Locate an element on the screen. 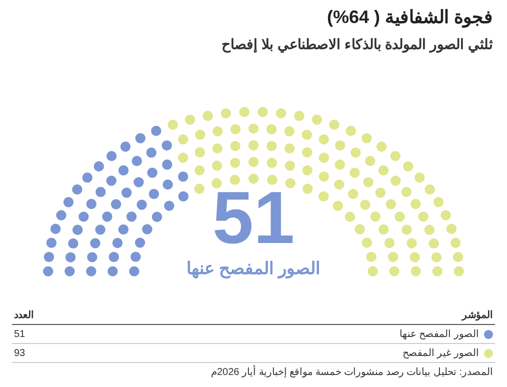  legend-title: المؤشر is located at coordinates (477, 315).